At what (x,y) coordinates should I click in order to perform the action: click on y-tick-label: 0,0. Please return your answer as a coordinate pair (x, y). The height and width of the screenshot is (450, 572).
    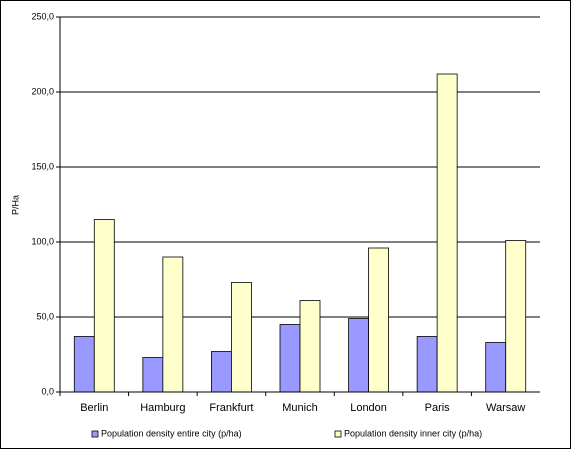
    Looking at the image, I should click on (47, 391).